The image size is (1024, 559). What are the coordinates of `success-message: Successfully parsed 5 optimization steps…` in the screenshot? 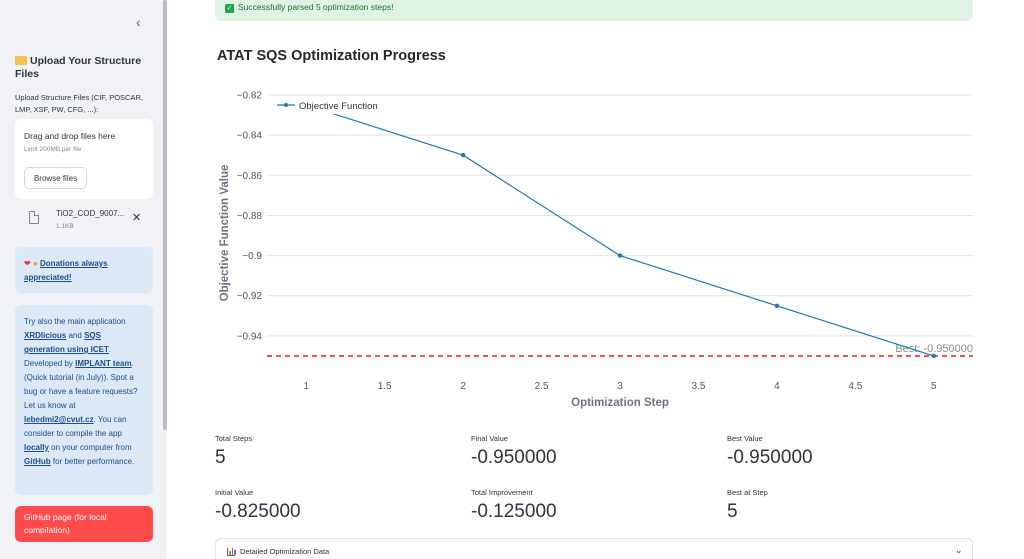 It's located at (316, 7).